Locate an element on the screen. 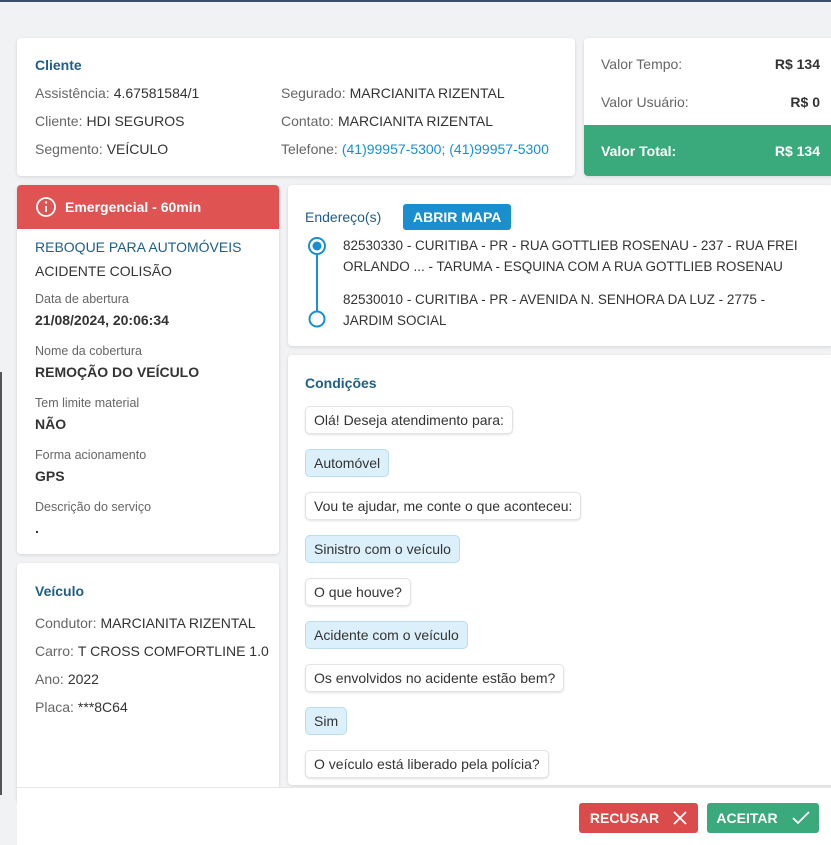  conditions-title: Condições is located at coordinates (341, 383).